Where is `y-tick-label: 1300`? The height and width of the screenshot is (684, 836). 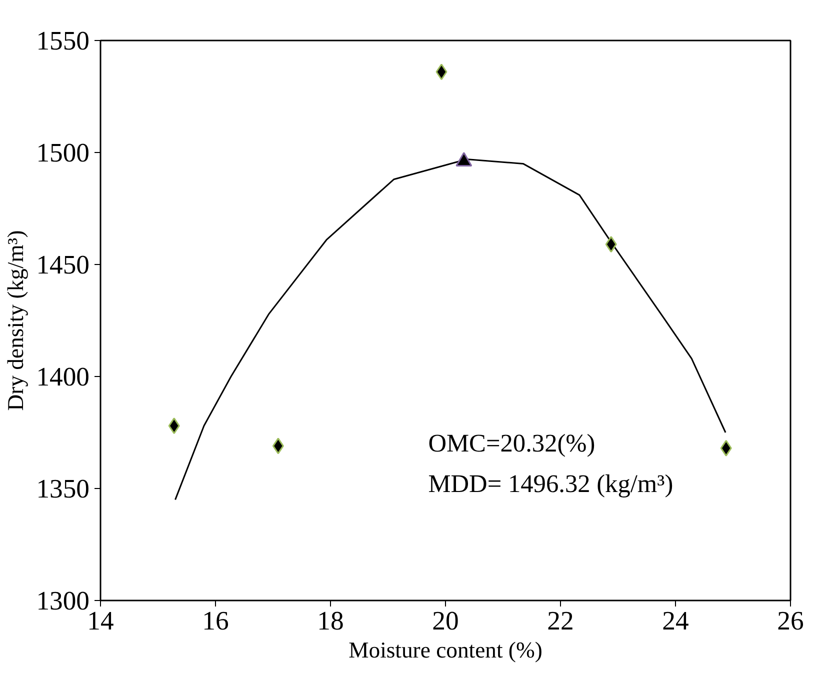
y-tick-label: 1300 is located at coordinates (63, 601).